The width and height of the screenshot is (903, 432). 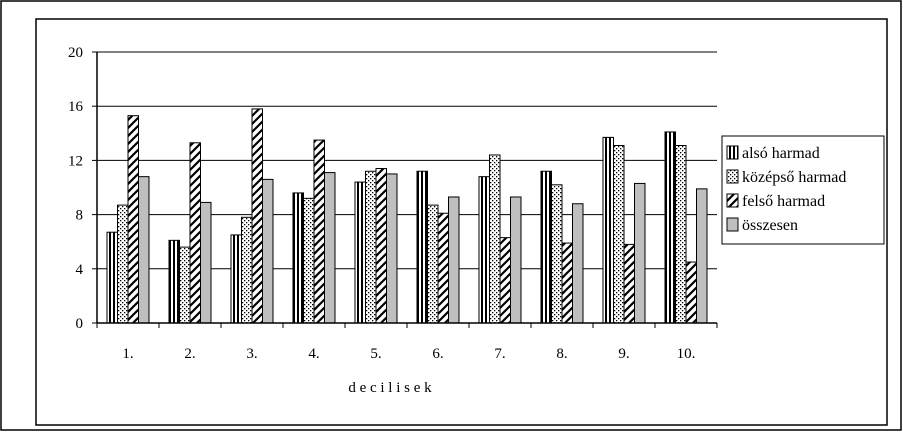 I want to click on legend-label: összesen, so click(x=770, y=225).